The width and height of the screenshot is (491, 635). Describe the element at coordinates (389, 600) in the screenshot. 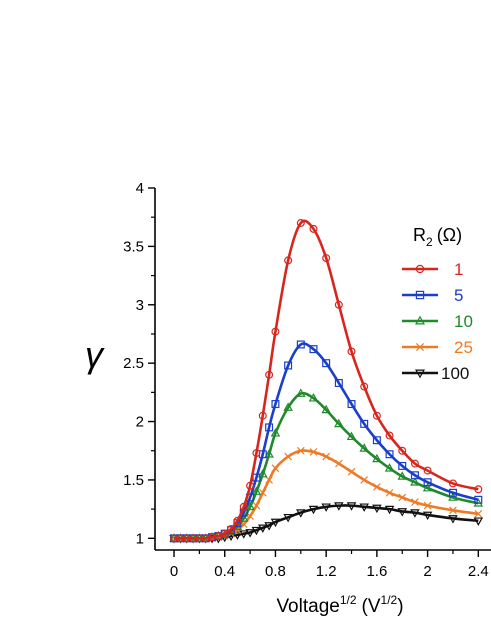

I see `x-axis-label-unit-sup: 1/2` at that location.